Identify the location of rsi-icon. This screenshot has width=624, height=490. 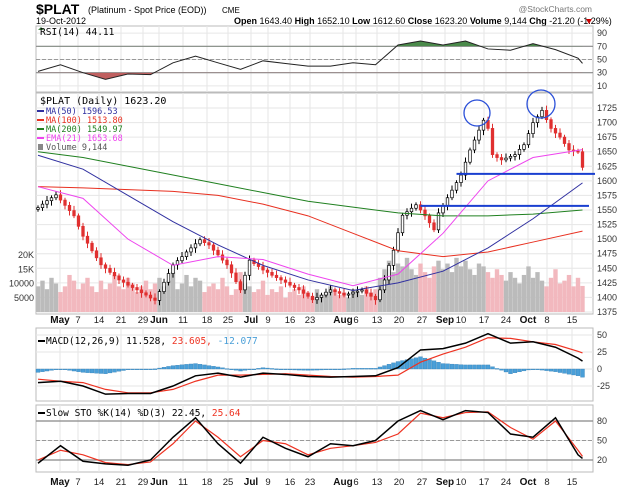
(41, 28).